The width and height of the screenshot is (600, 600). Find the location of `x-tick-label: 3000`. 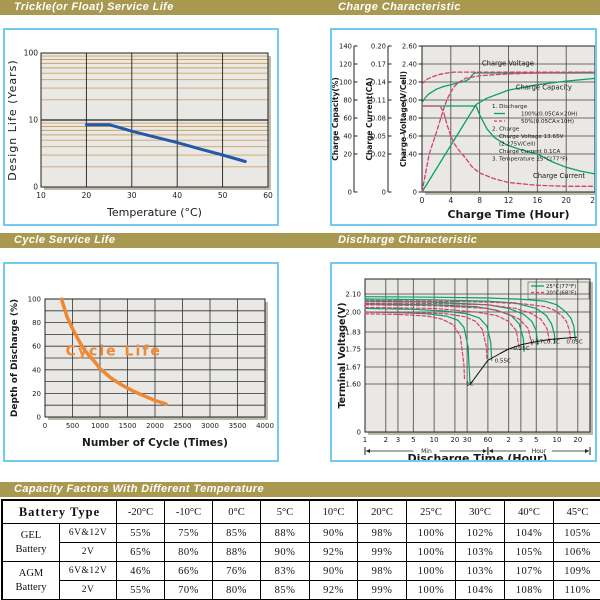

x-tick-label: 3000 is located at coordinates (210, 426).